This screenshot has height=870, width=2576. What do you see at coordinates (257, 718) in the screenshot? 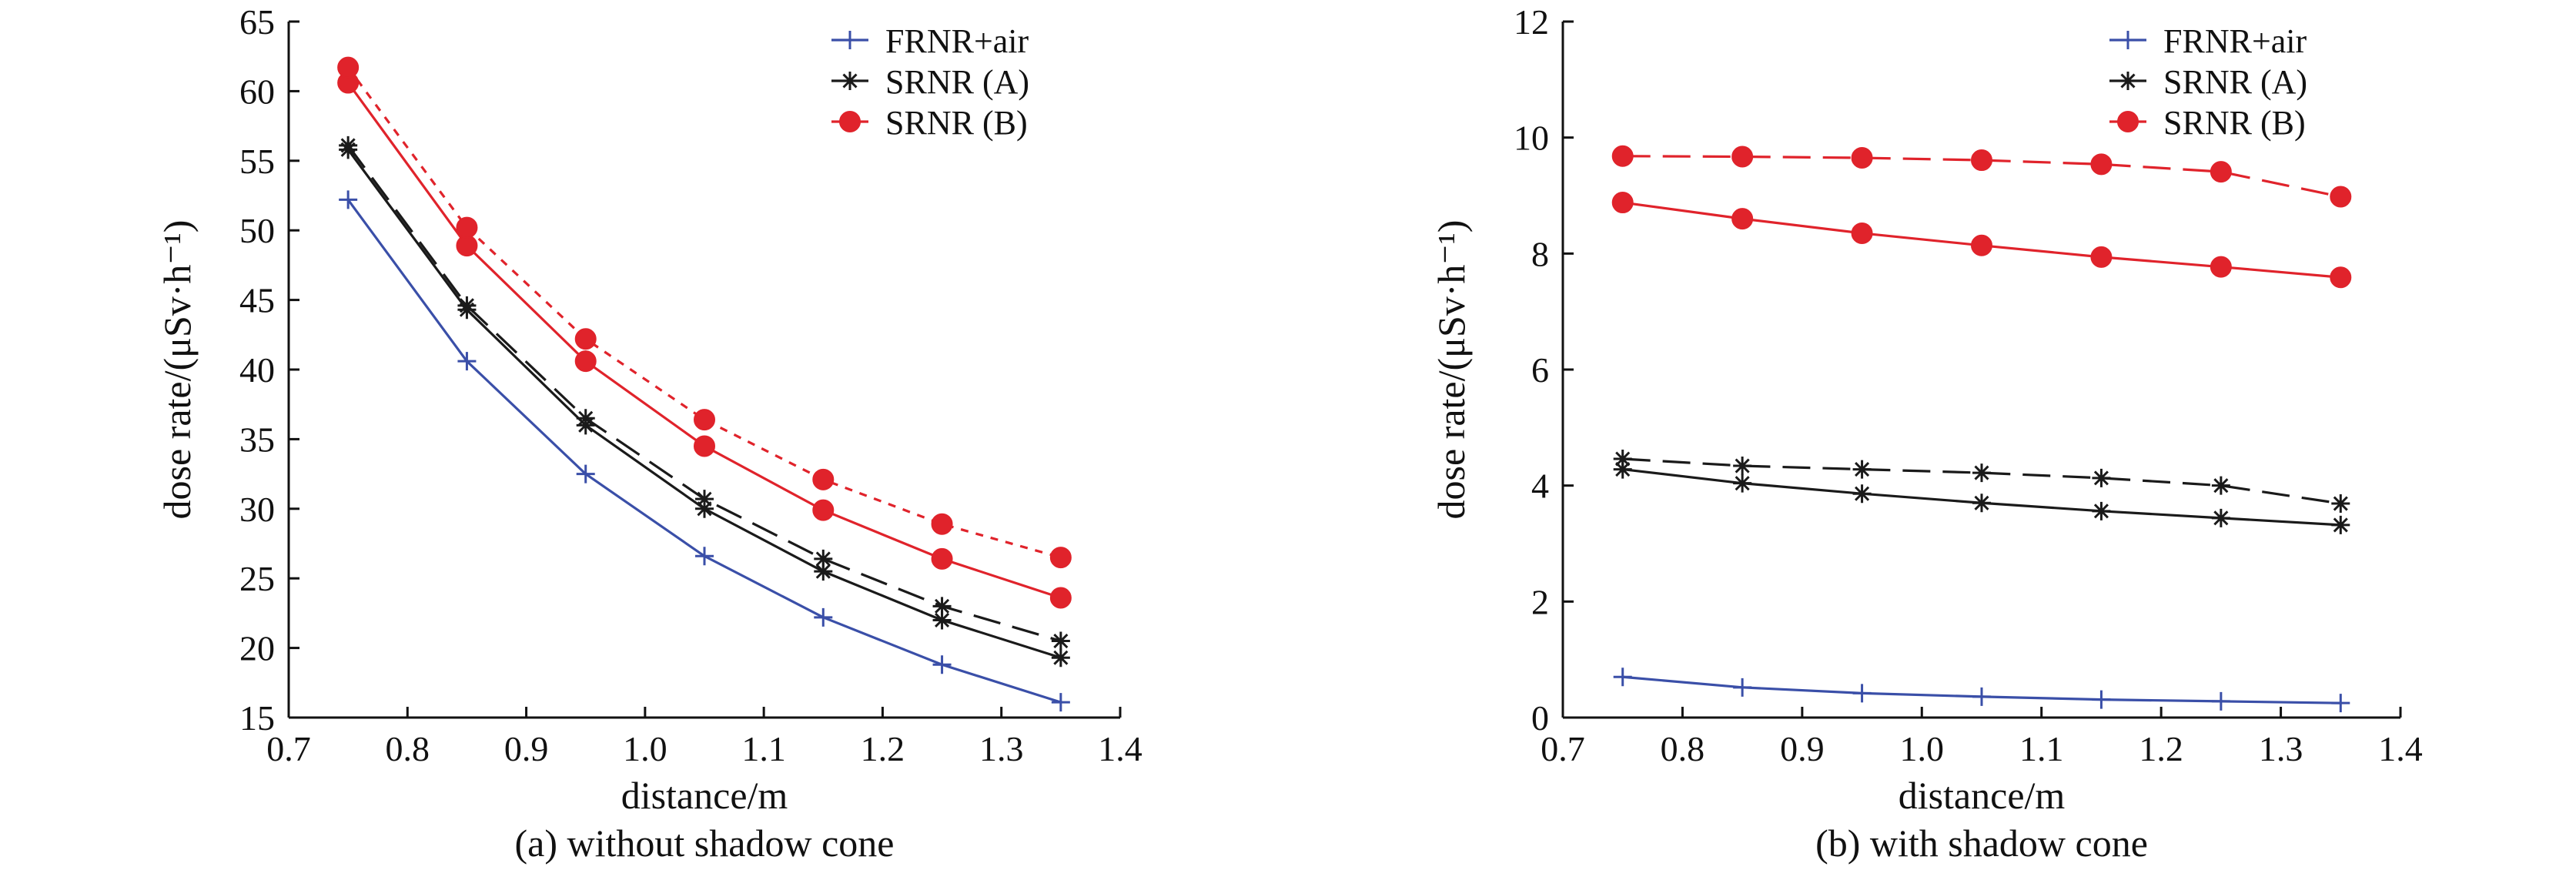
I see `y-tick-label: 15` at bounding box center [257, 718].